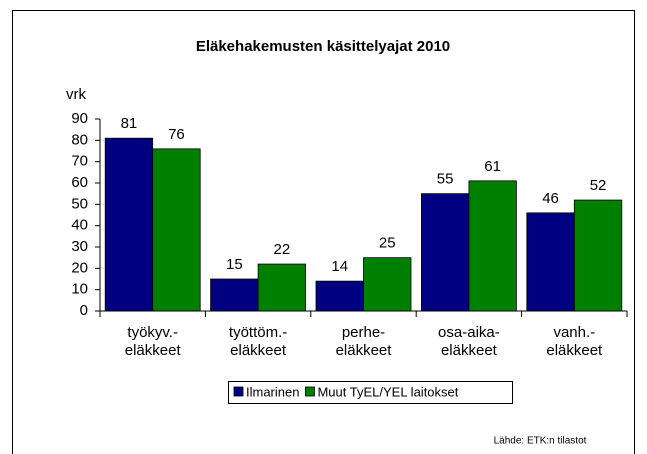 The image size is (647, 454). I want to click on y-tick-label: 40, so click(79, 225).